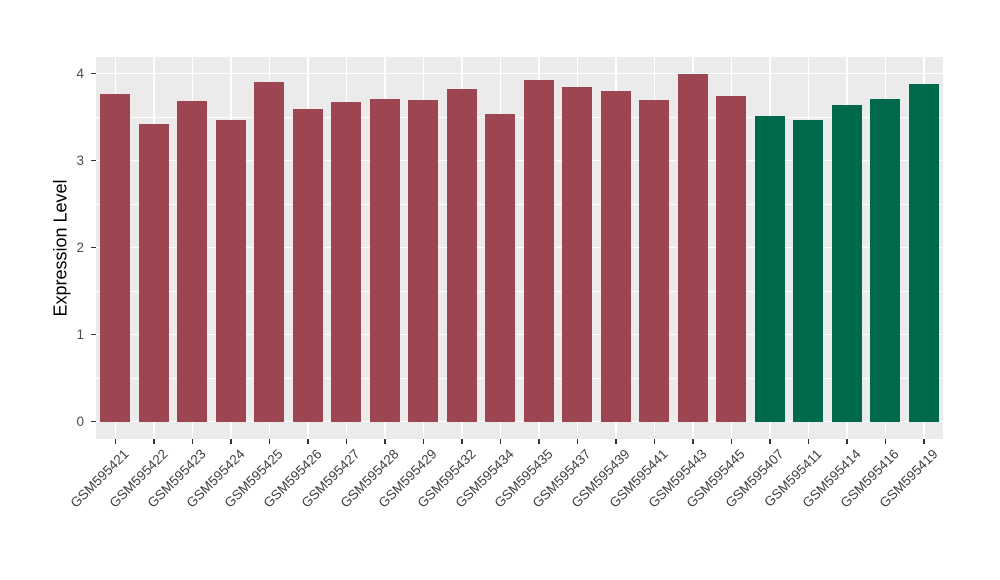 The height and width of the screenshot is (580, 1000). What do you see at coordinates (230, 270) in the screenshot?
I see `bar-GSM595424` at bounding box center [230, 270].